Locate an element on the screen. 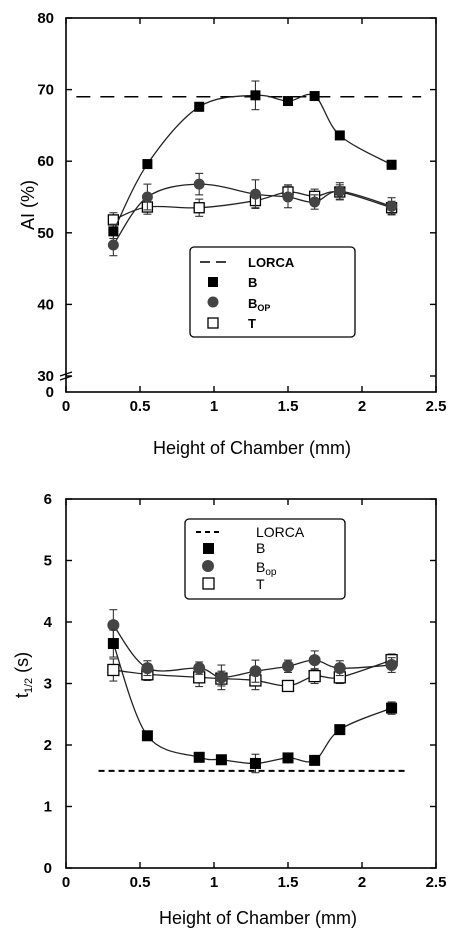 Image resolution: width=462 pixels, height=935 pixels. y-axis-break is located at coordinates (66, 376).